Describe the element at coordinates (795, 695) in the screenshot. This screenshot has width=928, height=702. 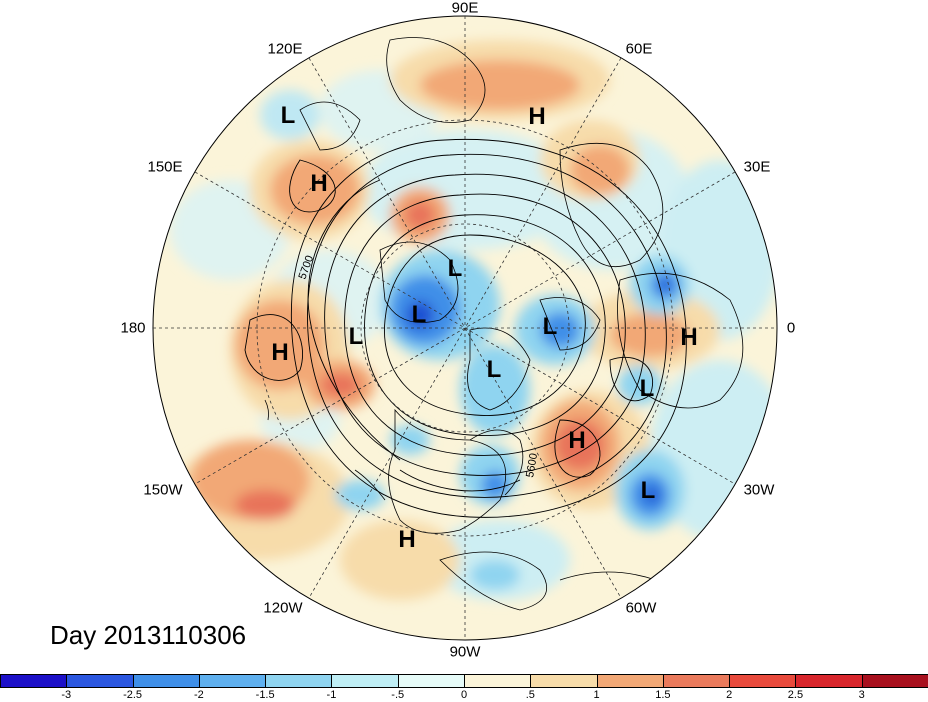
I see `colorbar-tick-label: 2.5` at that location.